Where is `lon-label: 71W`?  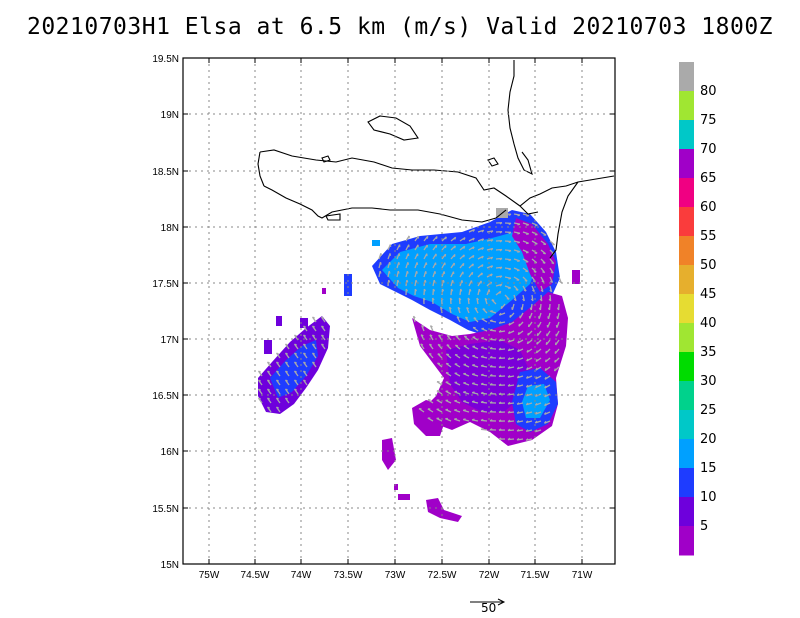
lon-label: 71W is located at coordinates (582, 575).